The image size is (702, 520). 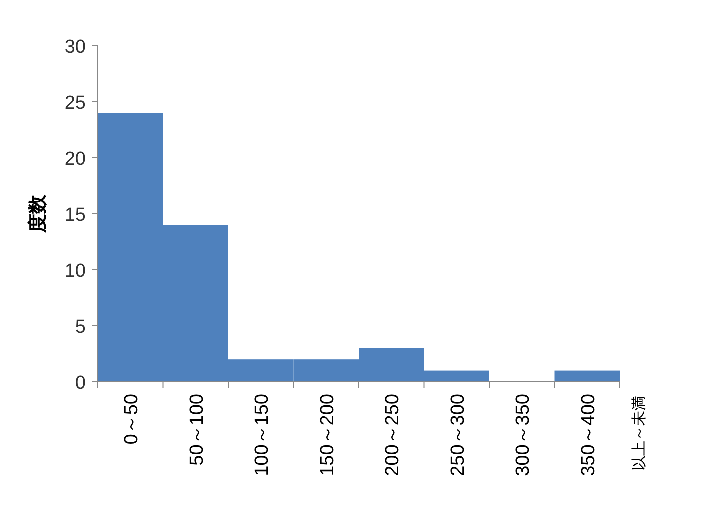 I want to click on y-tick-label: 10, so click(x=75, y=271).